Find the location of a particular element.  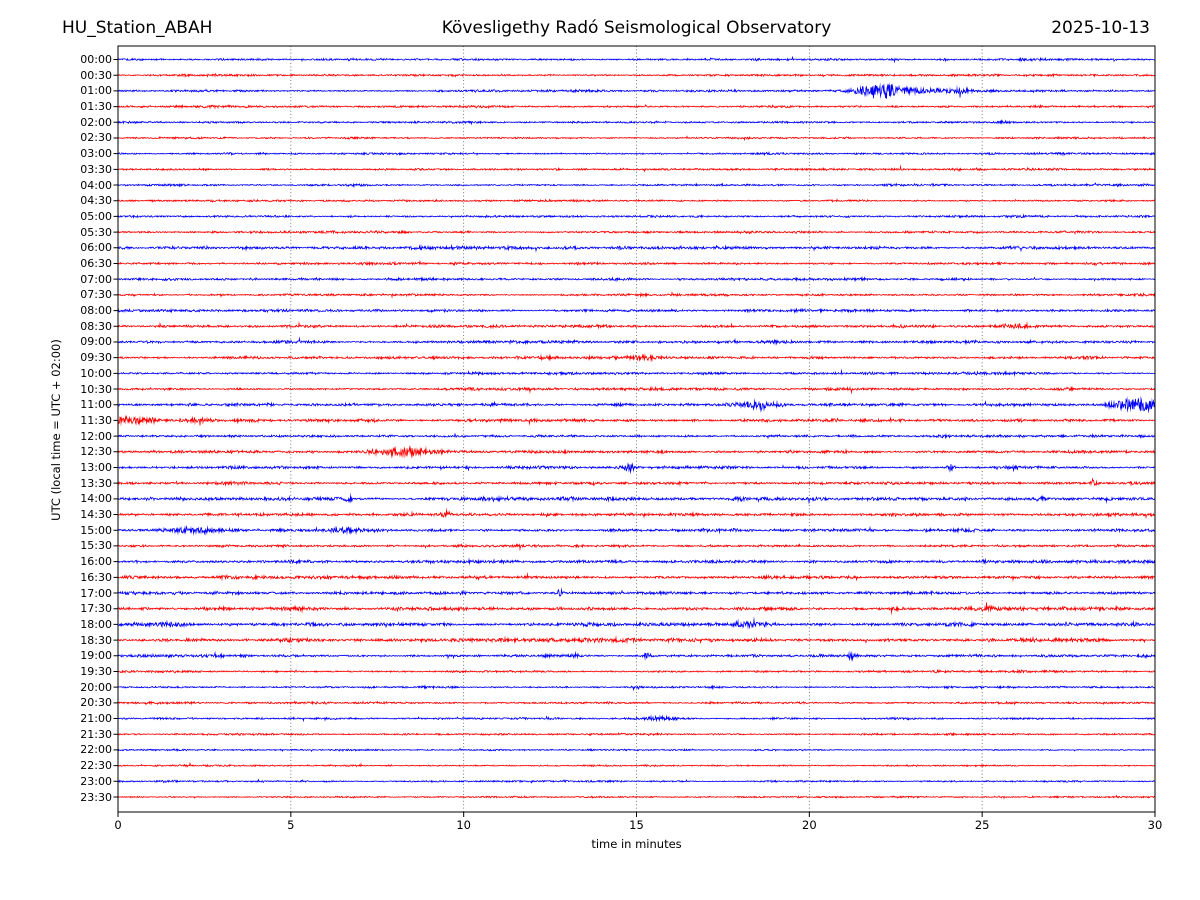

y-tick-label: 16:30 is located at coordinates (96, 577).